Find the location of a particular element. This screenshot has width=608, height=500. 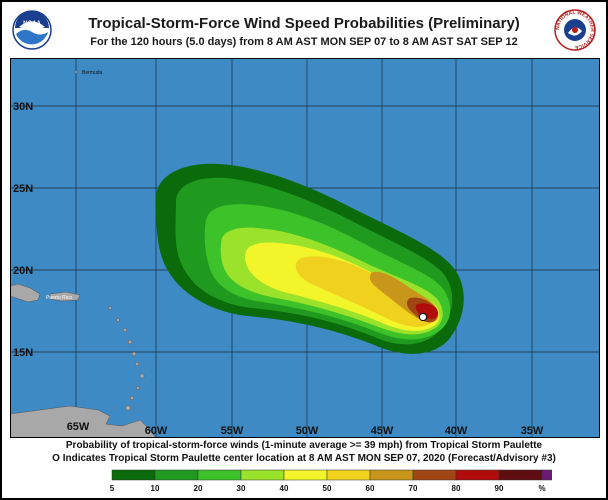

legend-label: 70 is located at coordinates (413, 488).